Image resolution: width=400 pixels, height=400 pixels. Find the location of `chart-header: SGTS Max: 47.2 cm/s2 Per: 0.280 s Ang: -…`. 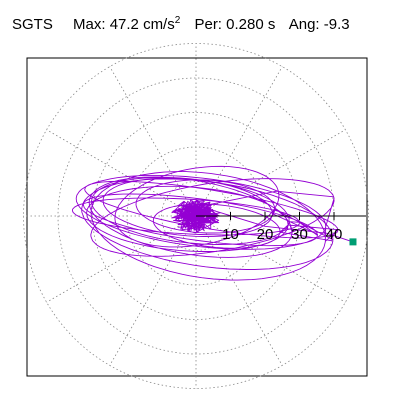

chart-header: SGTS Max: 47.2 cm/s2 Per: 0.280 s Ang: -… is located at coordinates (181, 24).